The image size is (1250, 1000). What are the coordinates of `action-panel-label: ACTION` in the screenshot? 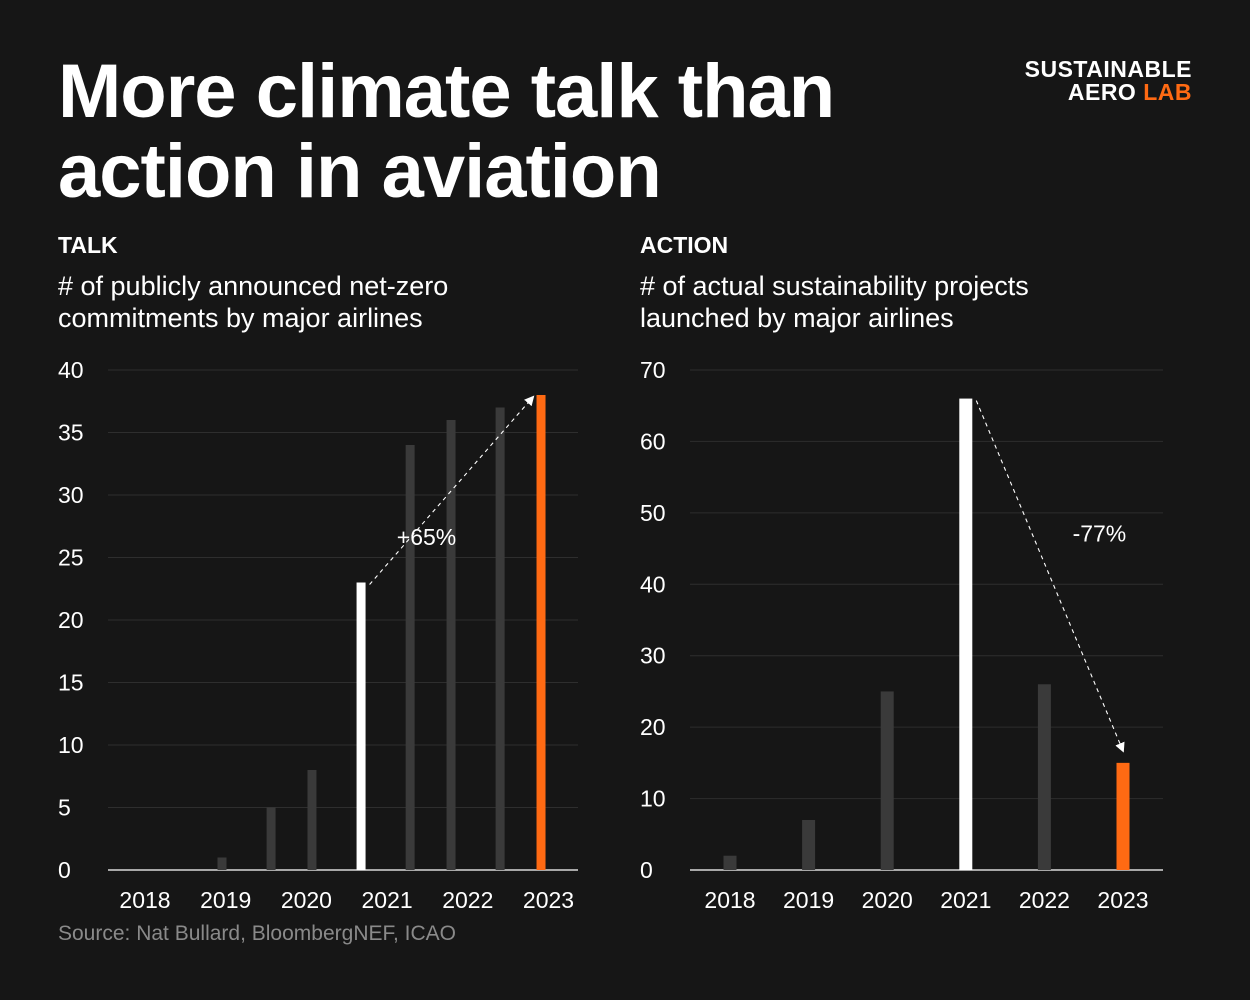 It's located at (684, 245).